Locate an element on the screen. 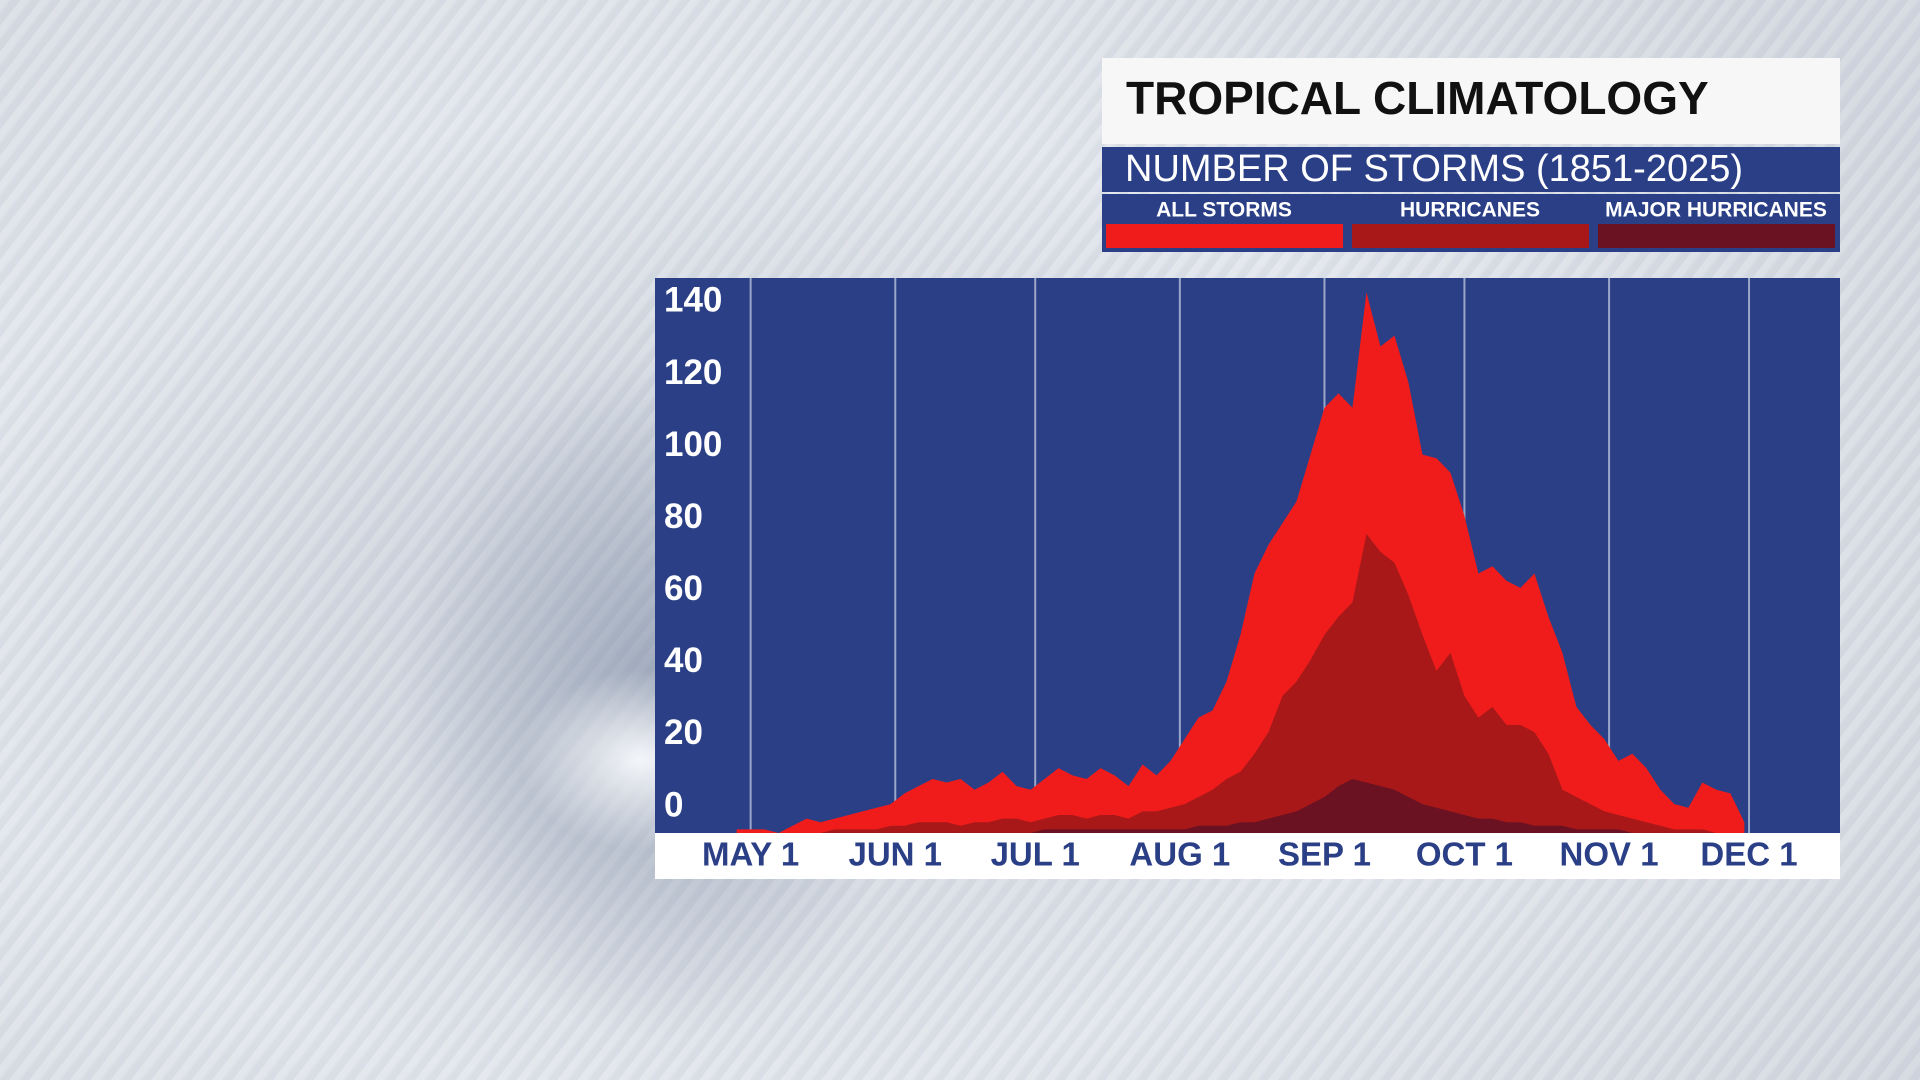 The image size is (1920, 1080). legend-label: MAJOR HURRICANES is located at coordinates (1716, 210).